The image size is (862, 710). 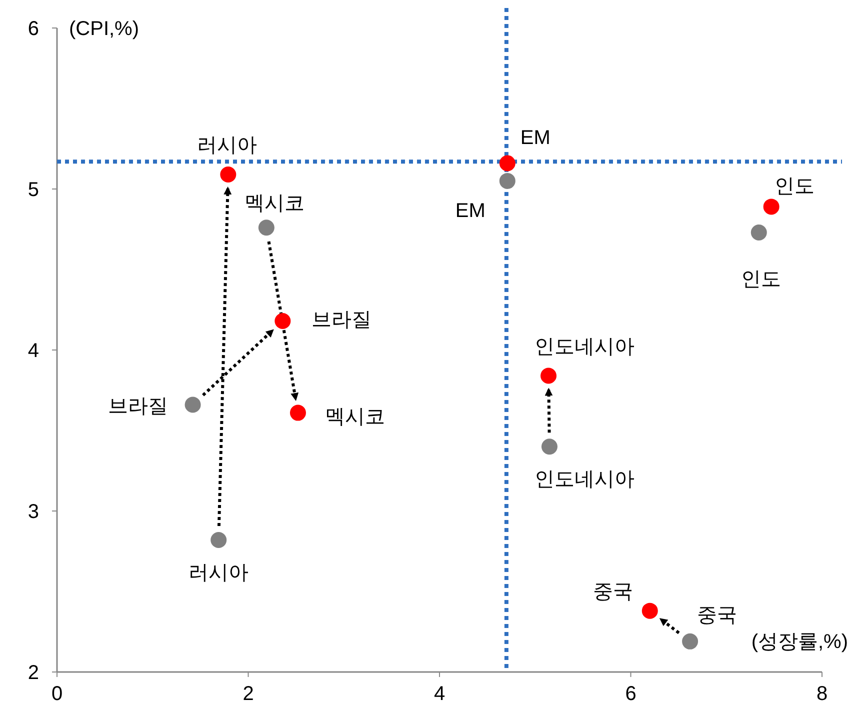 What do you see at coordinates (630, 694) in the screenshot?
I see `x-tick-label: 6` at bounding box center [630, 694].